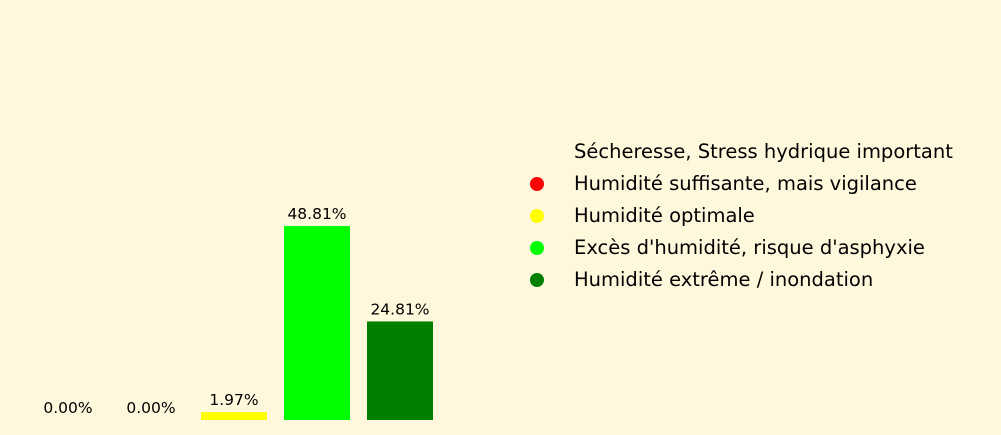  I want to click on legend-label: Humidité extrême / inondation, so click(724, 279).